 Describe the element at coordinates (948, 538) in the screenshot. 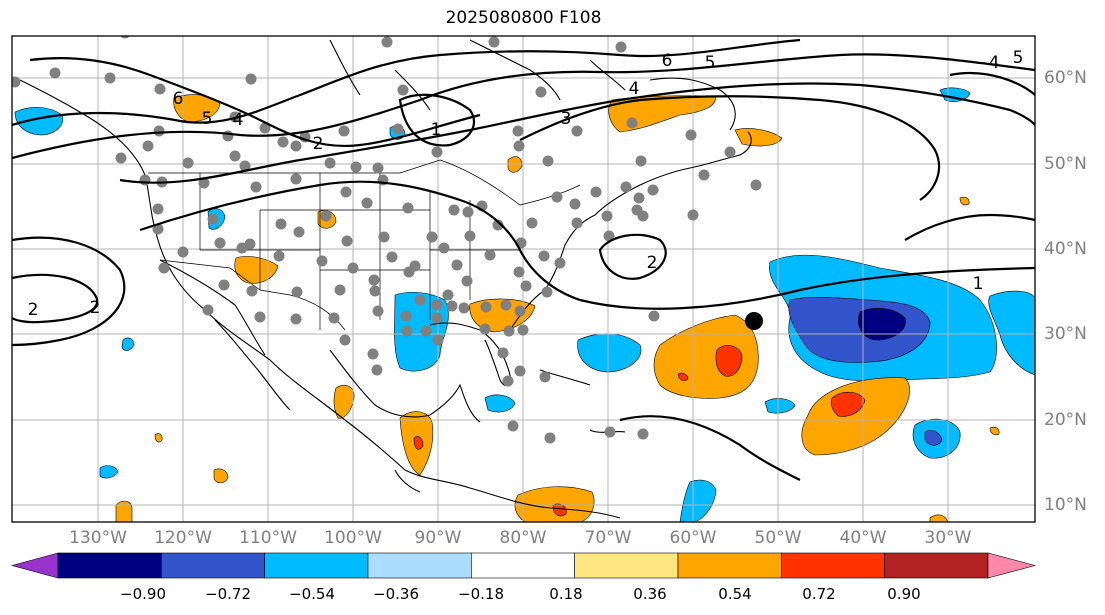

I see `lon-label: 30°W` at that location.